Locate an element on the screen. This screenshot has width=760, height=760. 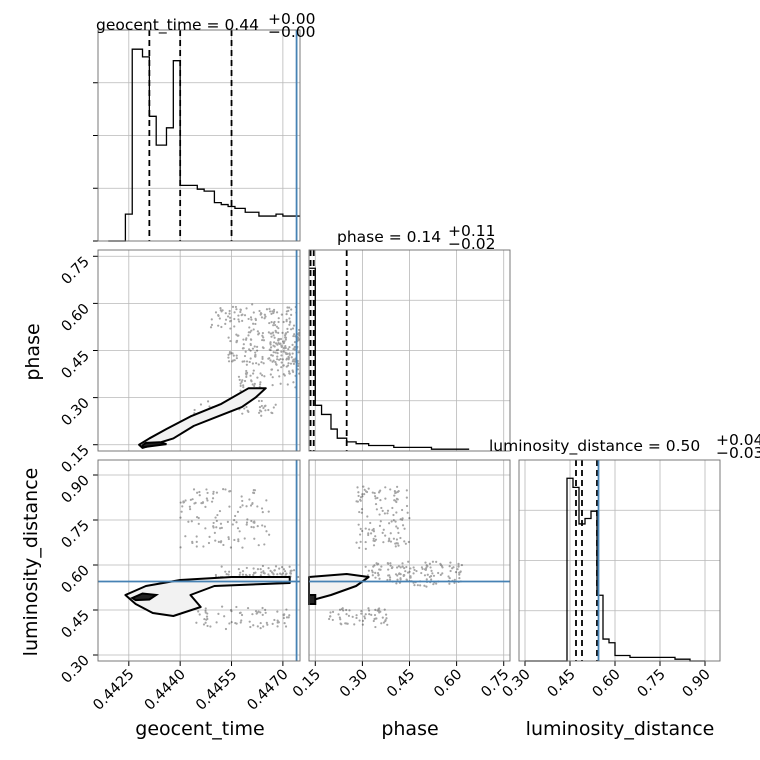
phase-title-minus: −0.02 is located at coordinates (472, 244).